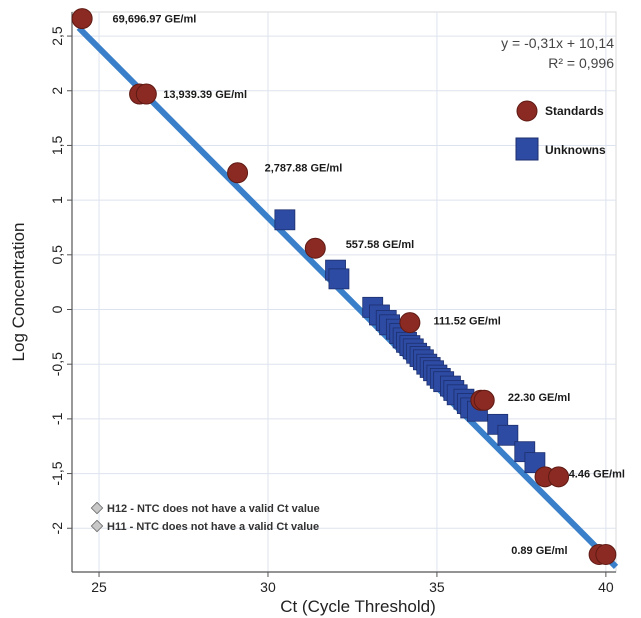  Describe the element at coordinates (358, 606) in the screenshot. I see `x-axis-title: Ct (Cycle Threshold)` at that location.